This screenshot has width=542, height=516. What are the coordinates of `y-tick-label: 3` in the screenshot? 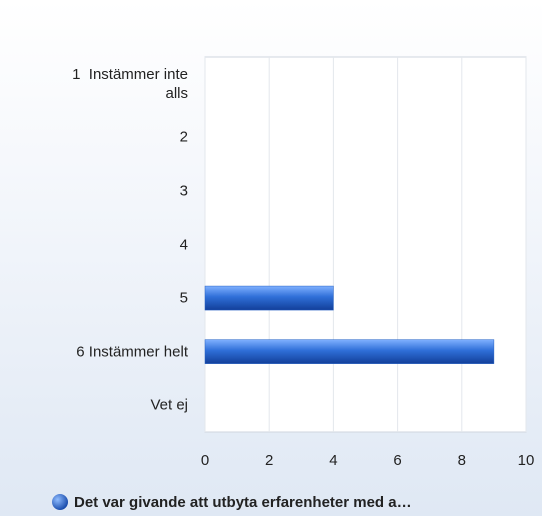 It's located at (183, 191).